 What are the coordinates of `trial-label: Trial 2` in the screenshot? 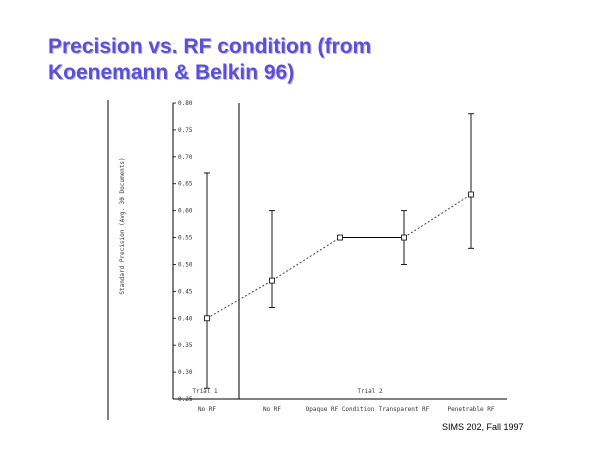 It's located at (370, 391).